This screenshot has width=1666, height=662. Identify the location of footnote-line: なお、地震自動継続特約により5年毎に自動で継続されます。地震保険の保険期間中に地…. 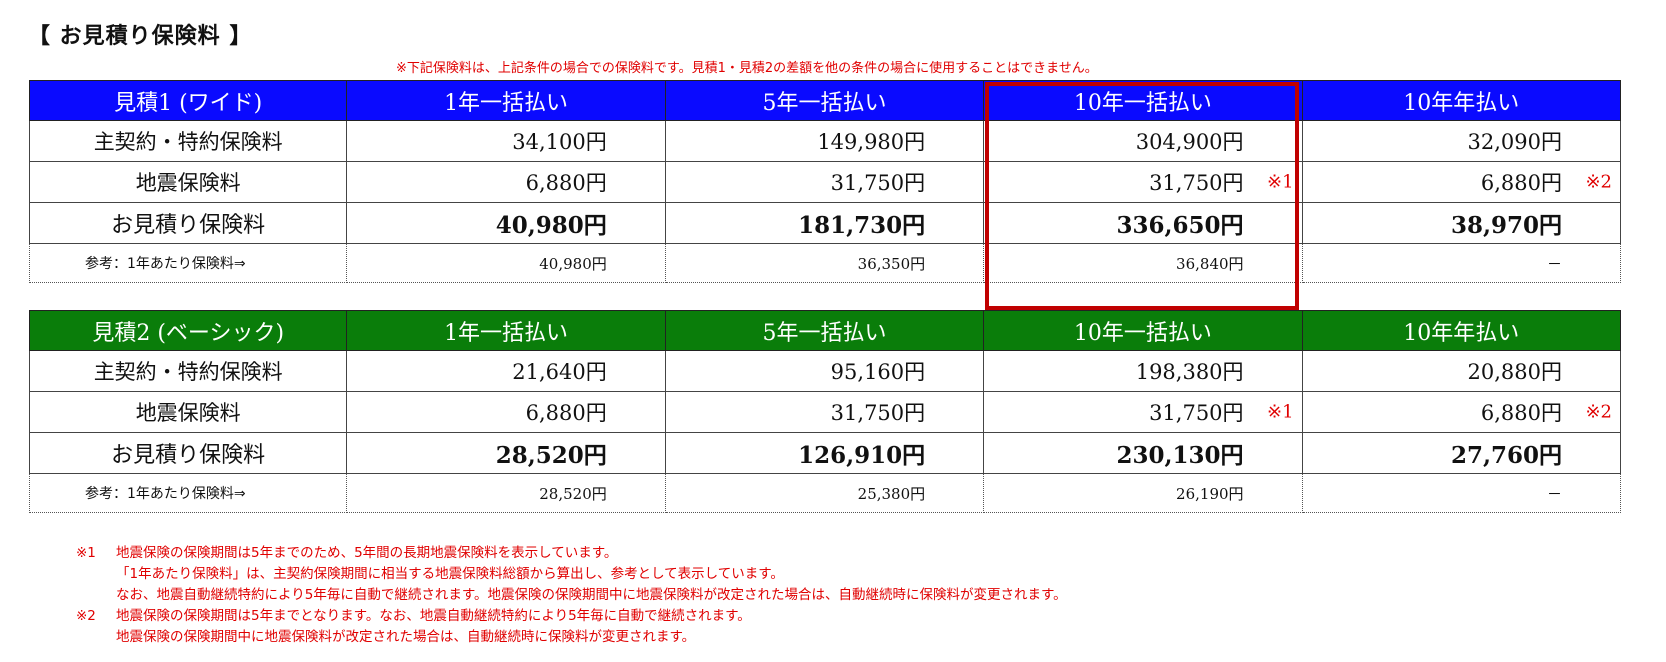
(571, 595).